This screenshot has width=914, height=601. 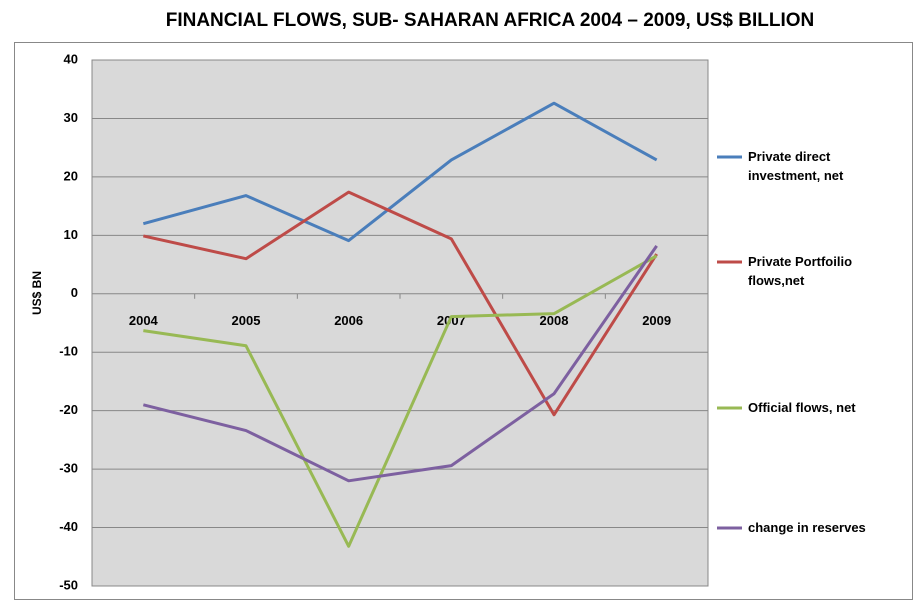 I want to click on y-tick-label: -20, so click(x=68, y=409).